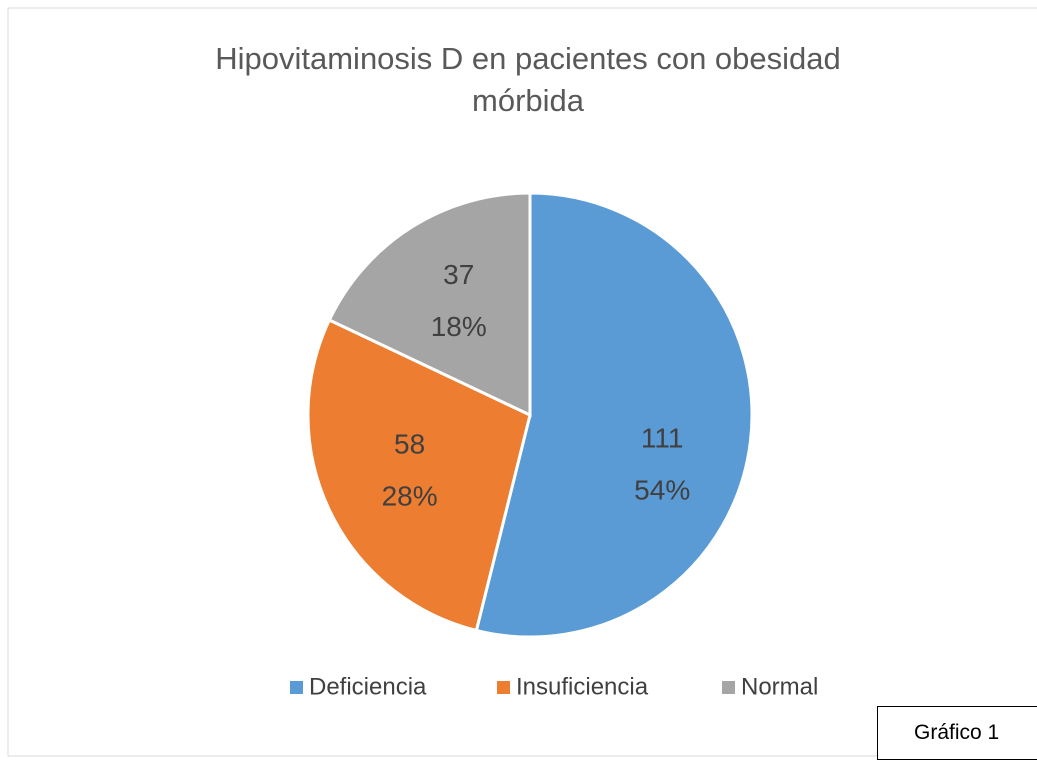  Describe the element at coordinates (409, 443) in the screenshot. I see `data-label: 58` at that location.